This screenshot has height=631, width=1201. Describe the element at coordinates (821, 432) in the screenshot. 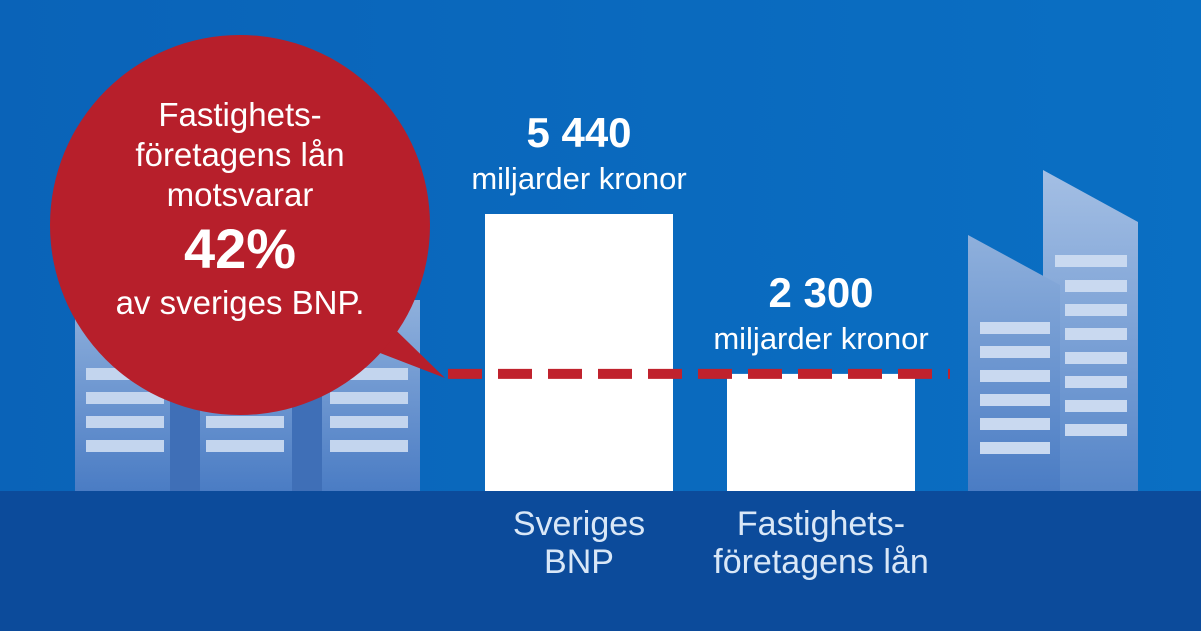

I see `bar-fastighetsforetagens-lan` at that location.